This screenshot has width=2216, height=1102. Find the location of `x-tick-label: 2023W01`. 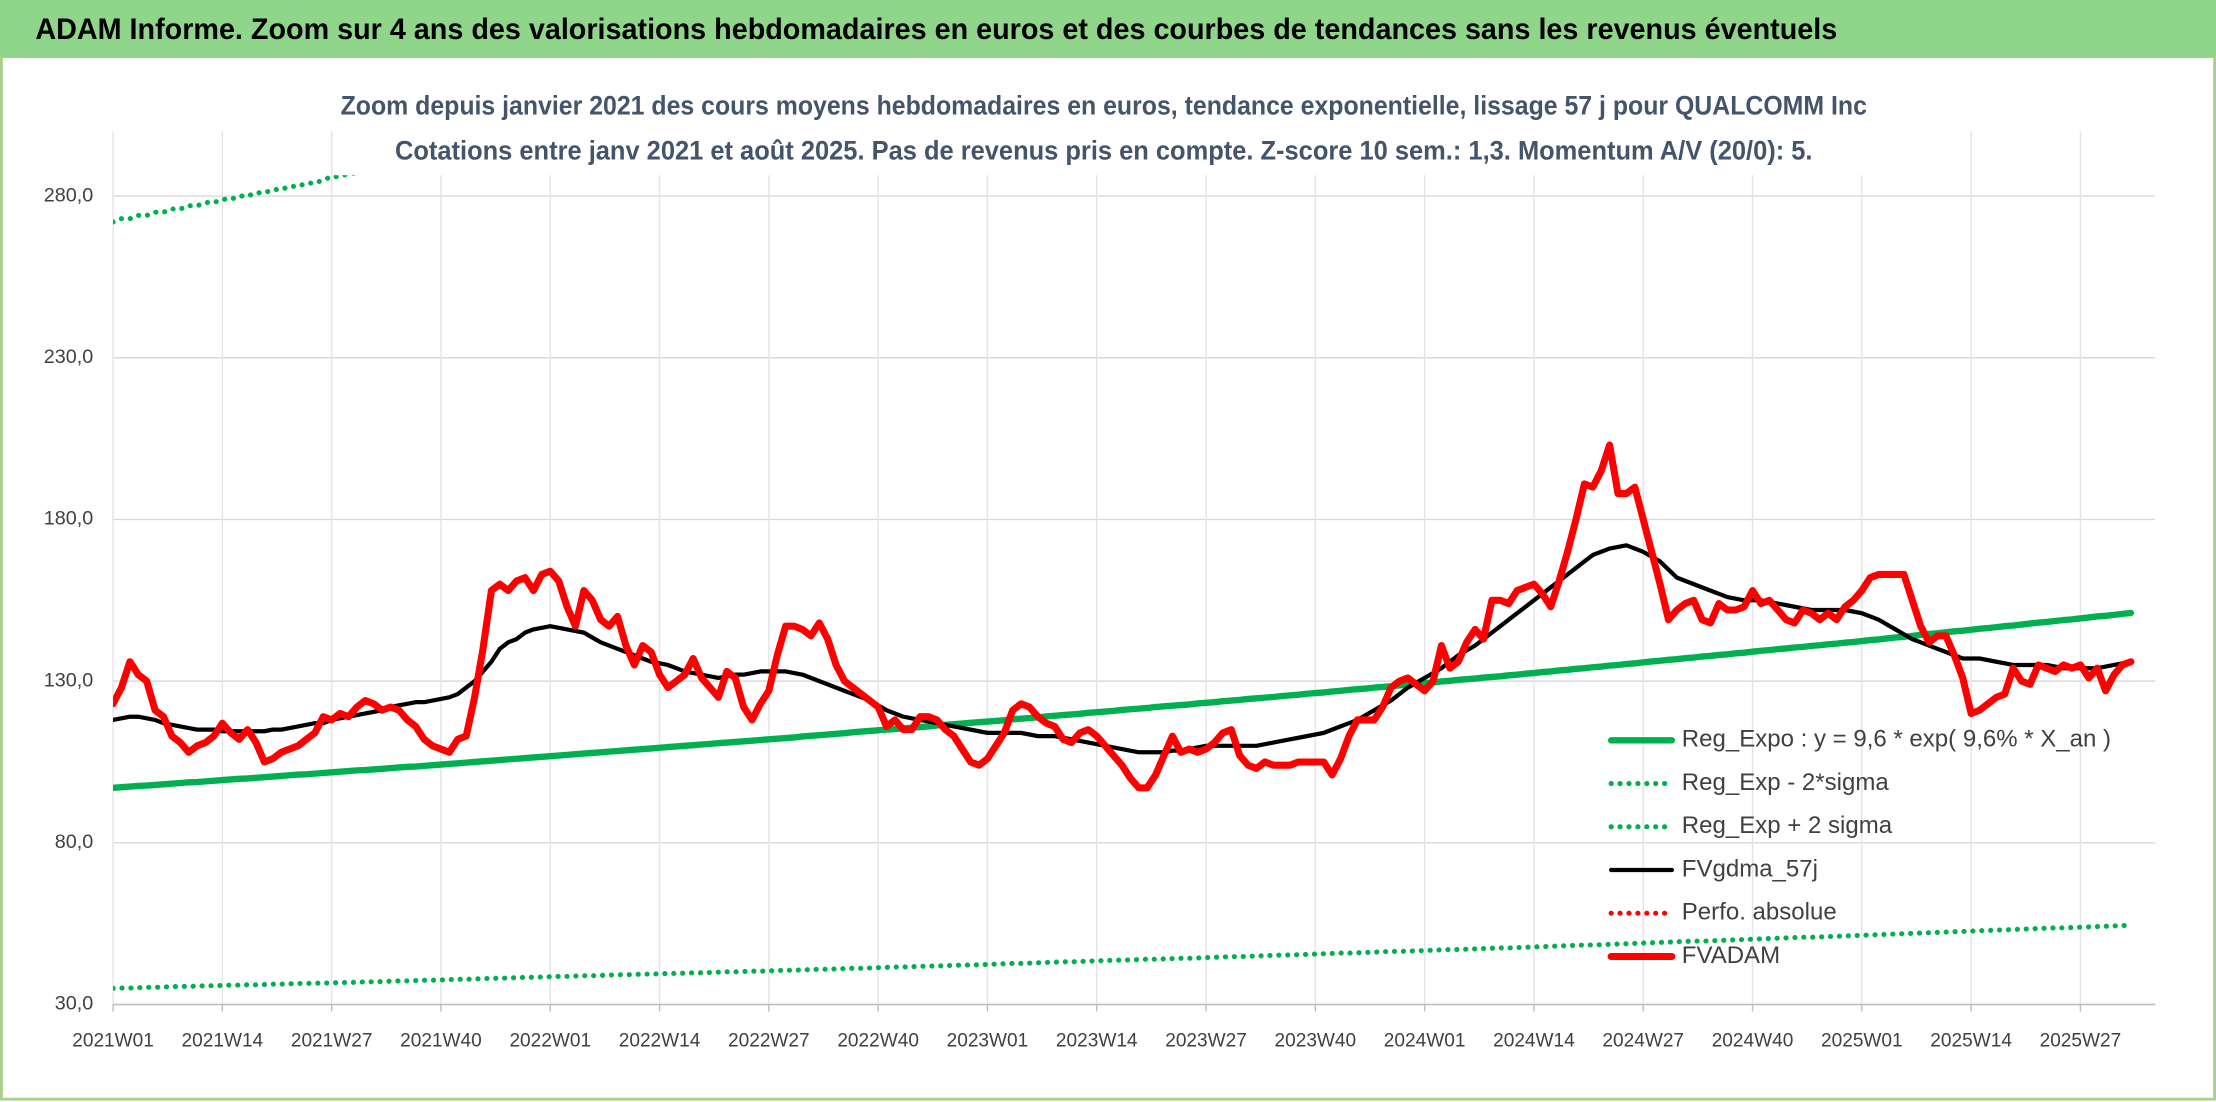

x-tick-label: 2023W01 is located at coordinates (988, 1040).